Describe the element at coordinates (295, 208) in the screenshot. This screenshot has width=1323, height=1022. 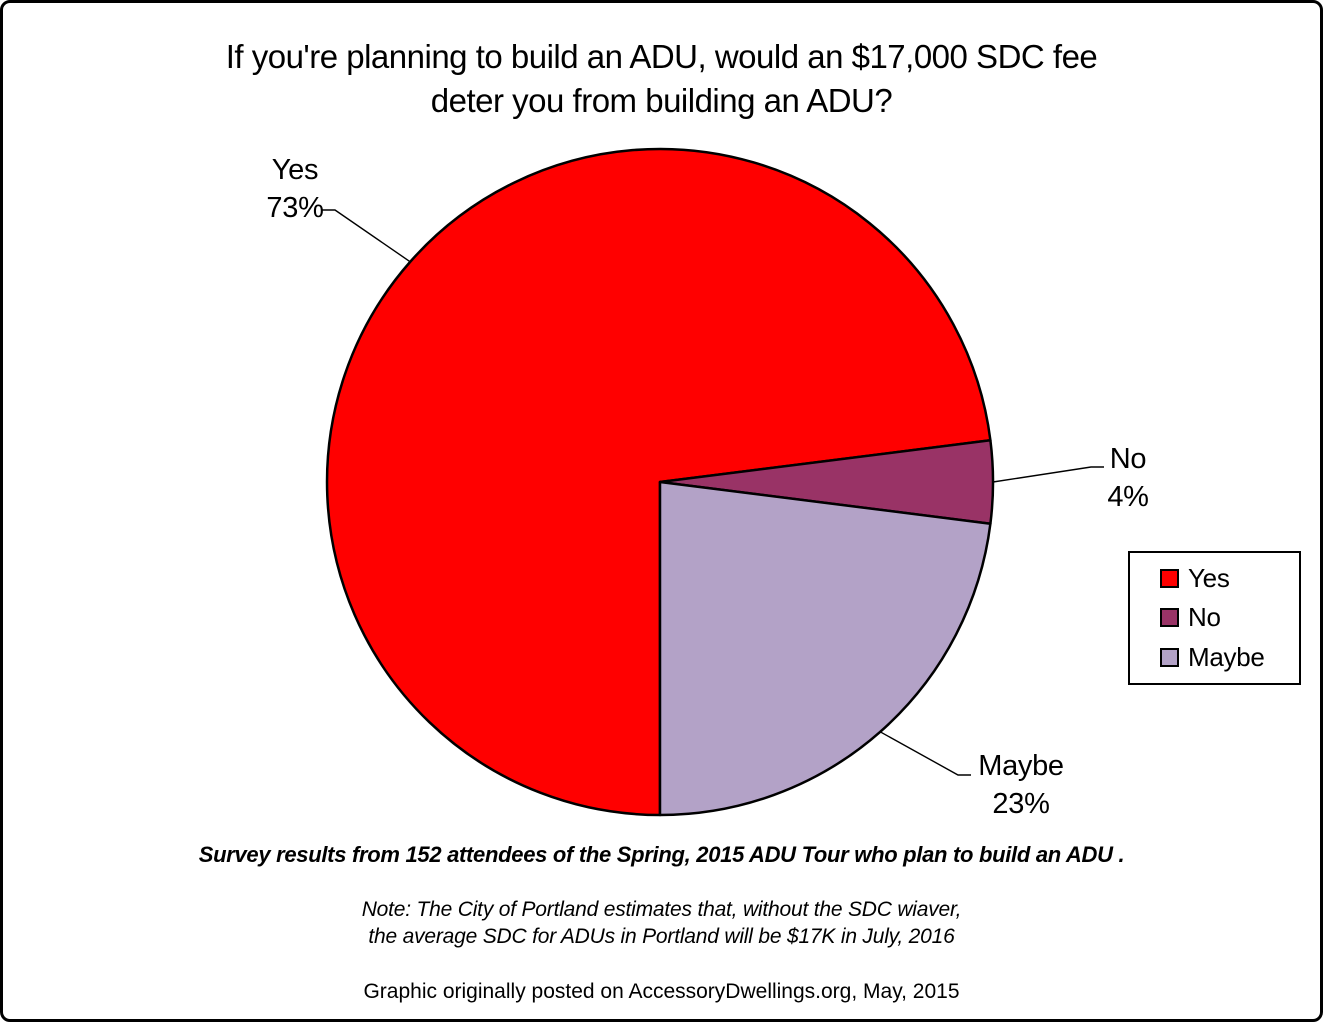
I see `callout-yes-percent: 73%` at that location.